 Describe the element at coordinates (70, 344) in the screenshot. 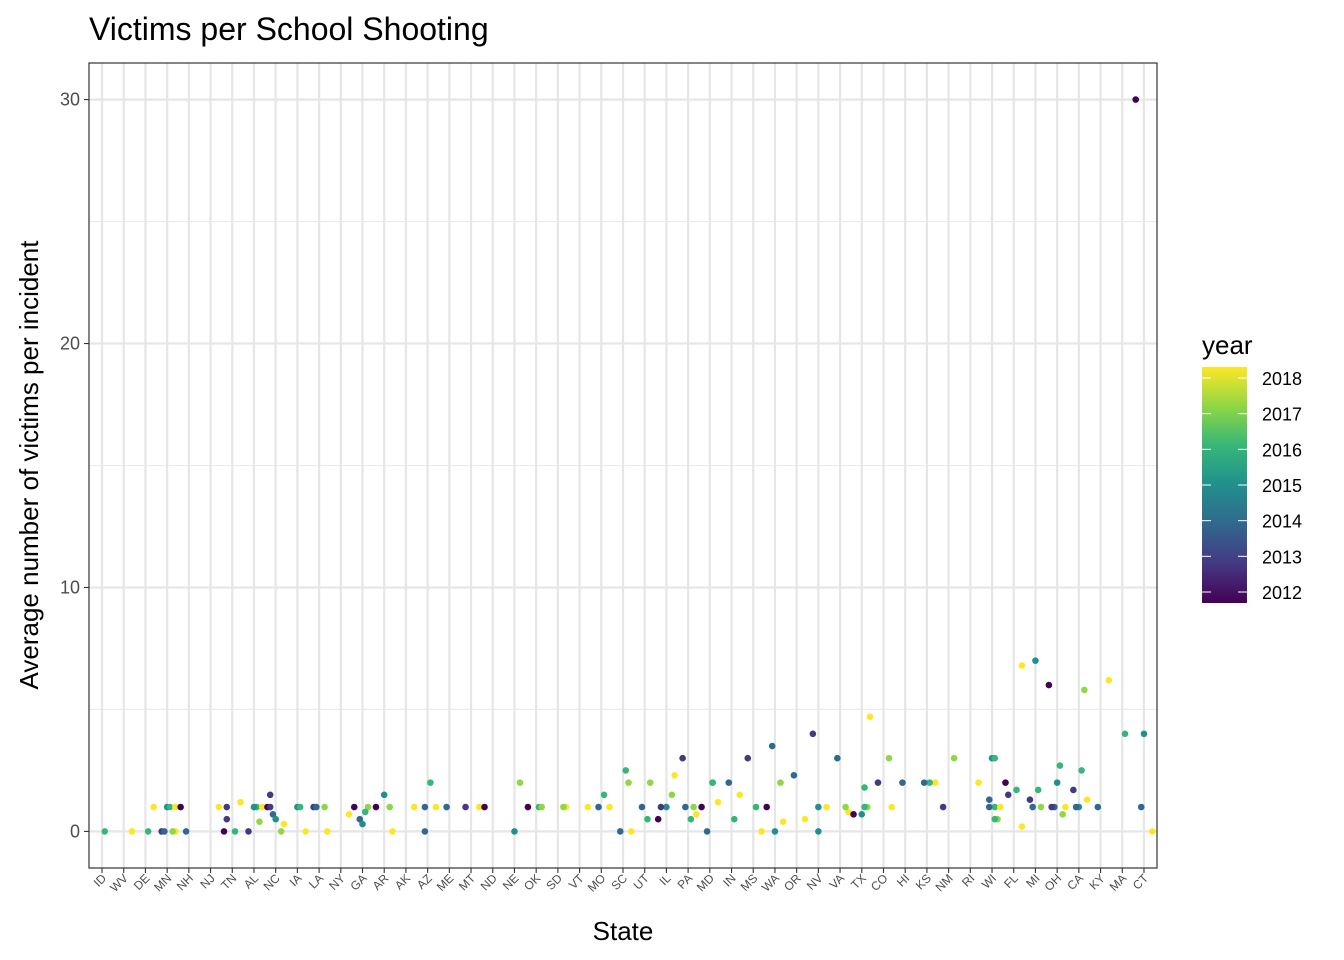

I see `y-tick-label: 20` at that location.